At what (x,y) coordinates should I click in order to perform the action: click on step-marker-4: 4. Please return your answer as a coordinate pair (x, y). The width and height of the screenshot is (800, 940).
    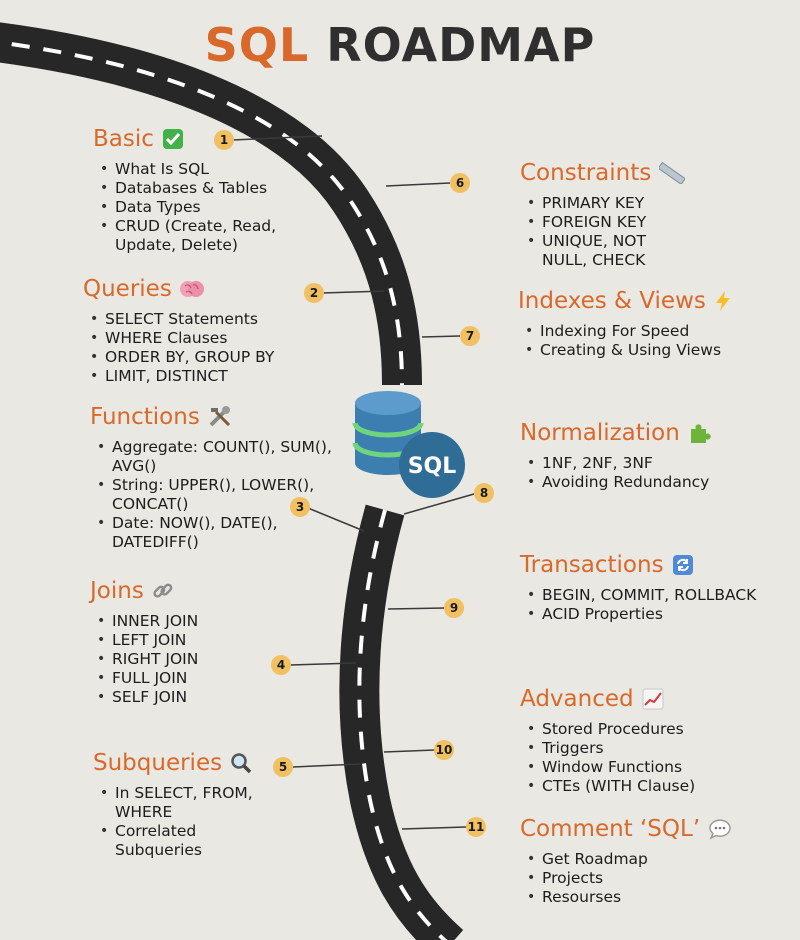
    Looking at the image, I should click on (281, 665).